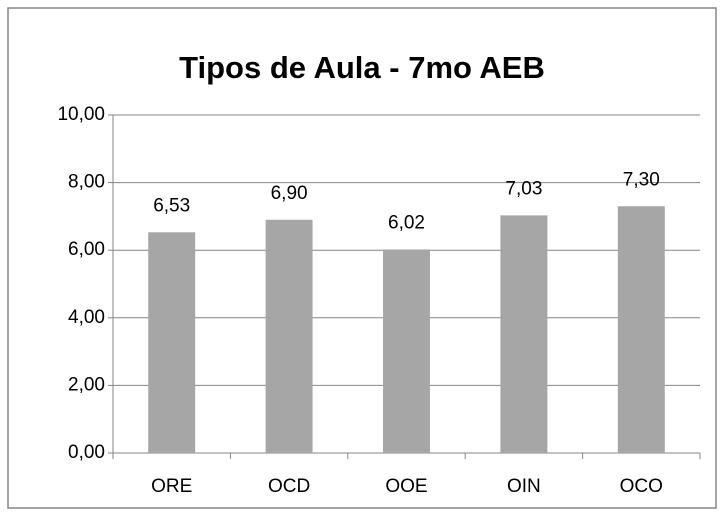  I want to click on chart-title: Tipos de Aula - 7mo AEB, so click(362, 67).